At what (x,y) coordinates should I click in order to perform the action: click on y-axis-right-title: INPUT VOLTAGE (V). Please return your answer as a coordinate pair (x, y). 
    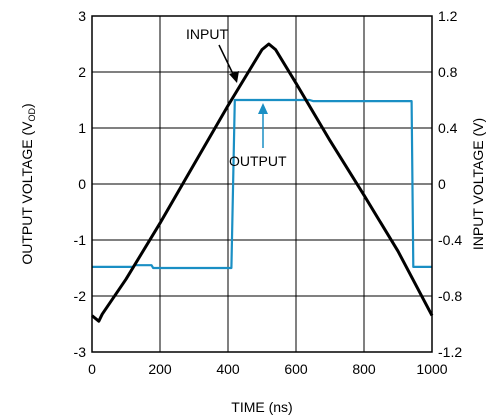
    Looking at the image, I should click on (478, 184).